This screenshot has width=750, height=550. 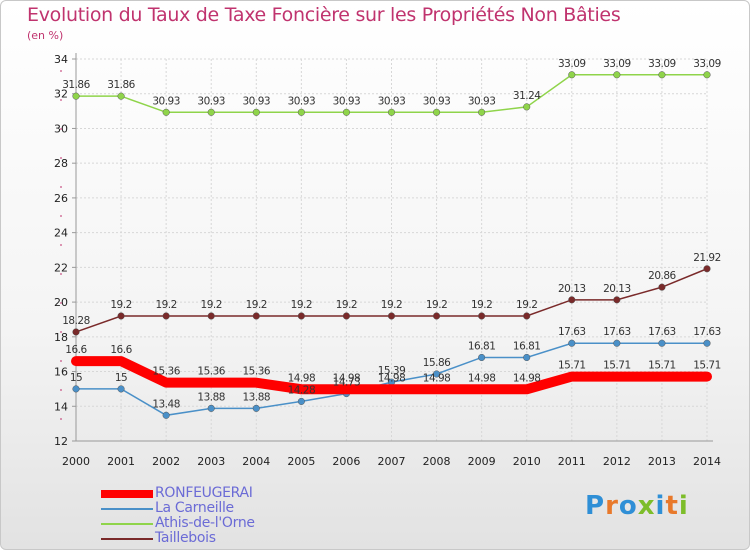 What do you see at coordinates (437, 363) in the screenshot?
I see `data-label-la-carneille: 15.86` at bounding box center [437, 363].